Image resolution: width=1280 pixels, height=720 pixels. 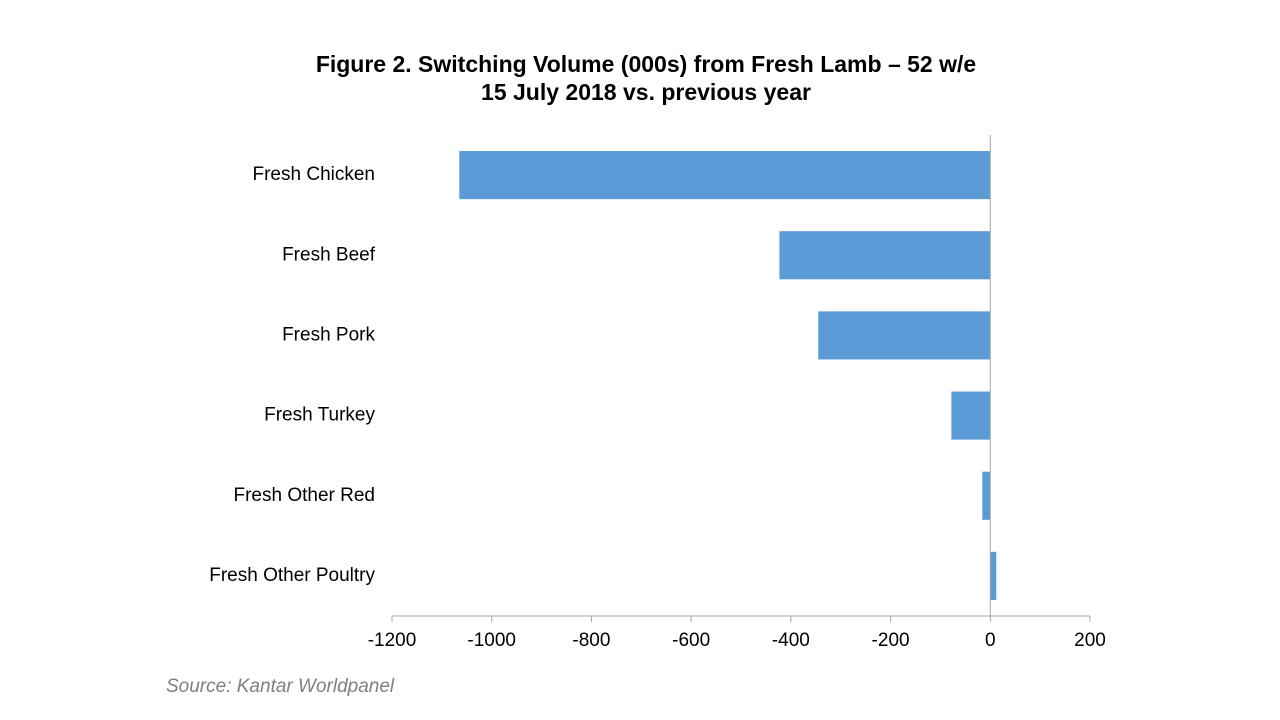 I want to click on x-tick-label: -400, so click(x=791, y=640).